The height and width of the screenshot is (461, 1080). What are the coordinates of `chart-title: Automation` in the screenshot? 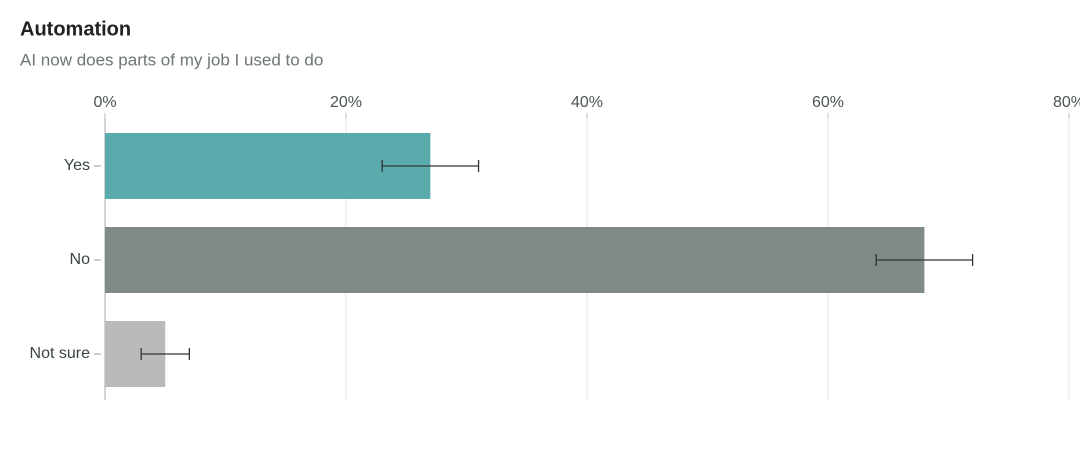 It's located at (75, 29).